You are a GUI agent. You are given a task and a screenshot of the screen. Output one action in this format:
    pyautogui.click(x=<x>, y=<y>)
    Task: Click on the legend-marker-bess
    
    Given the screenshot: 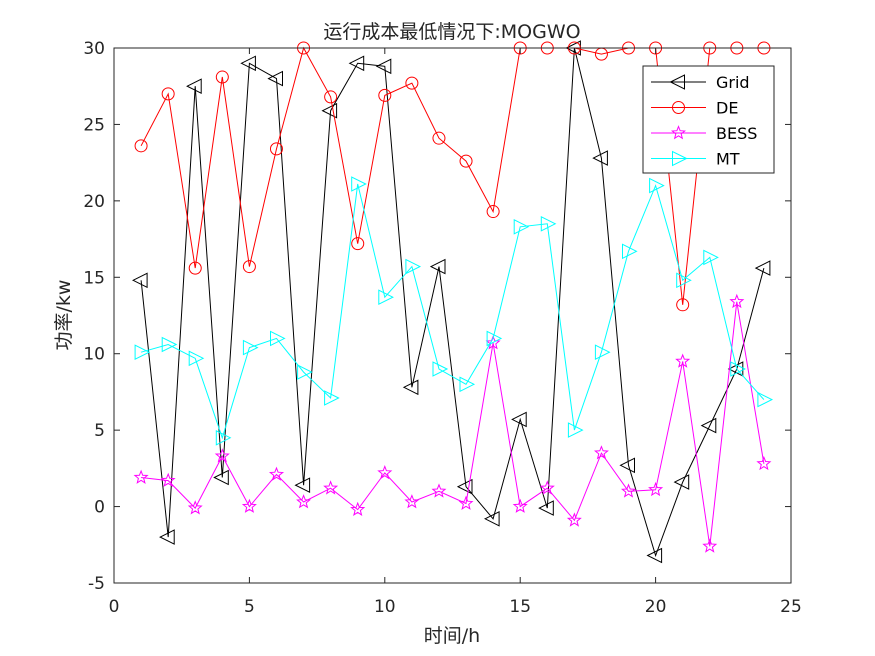 What is the action you would take?
    pyautogui.click(x=678, y=132)
    